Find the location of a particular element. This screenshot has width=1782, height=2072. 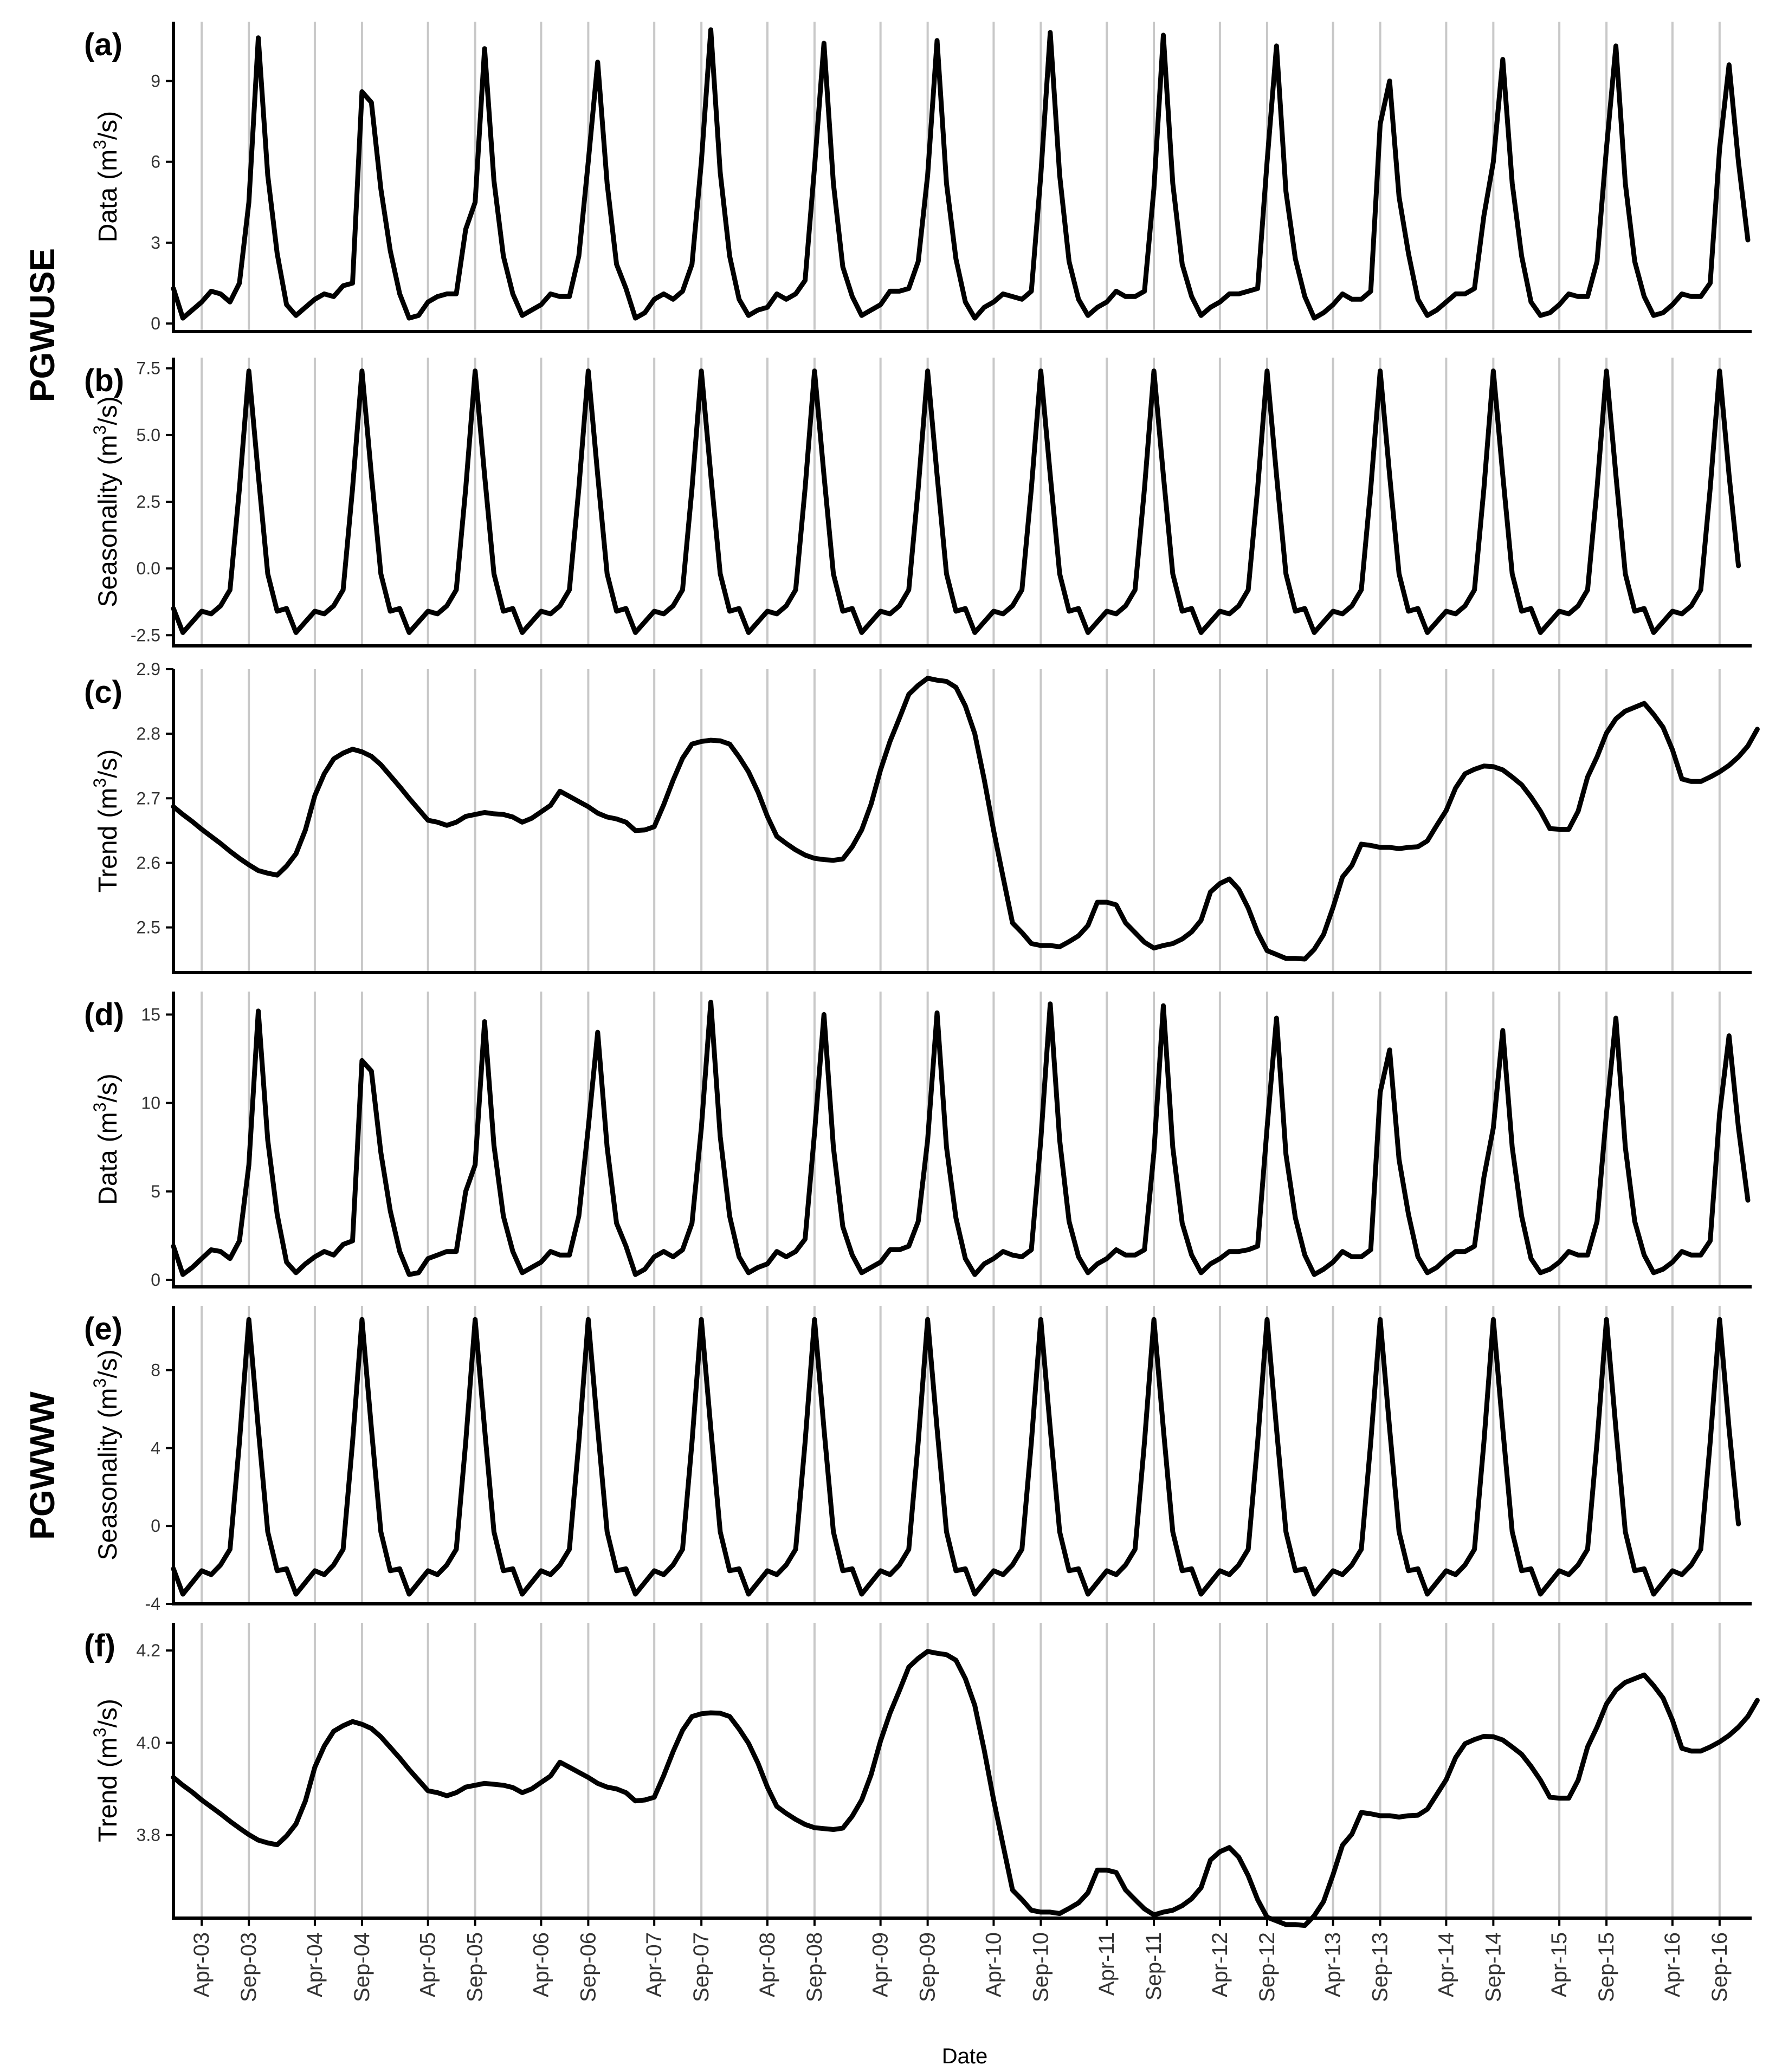

y-tick-label: 5 is located at coordinates (155, 1192).